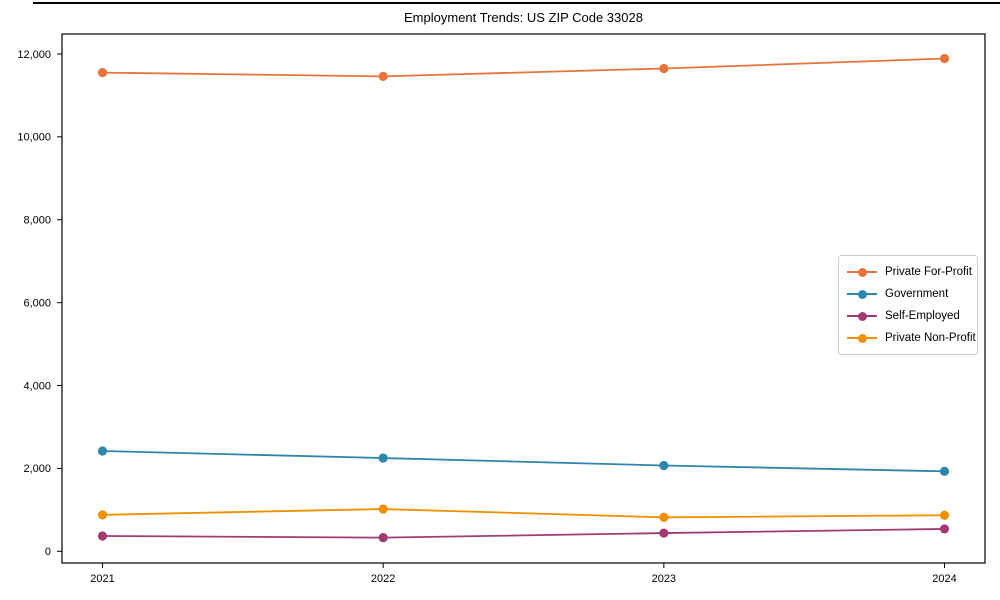 The width and height of the screenshot is (1000, 600). What do you see at coordinates (944, 515) in the screenshot?
I see `data-point-private-non-profit-2024` at bounding box center [944, 515].